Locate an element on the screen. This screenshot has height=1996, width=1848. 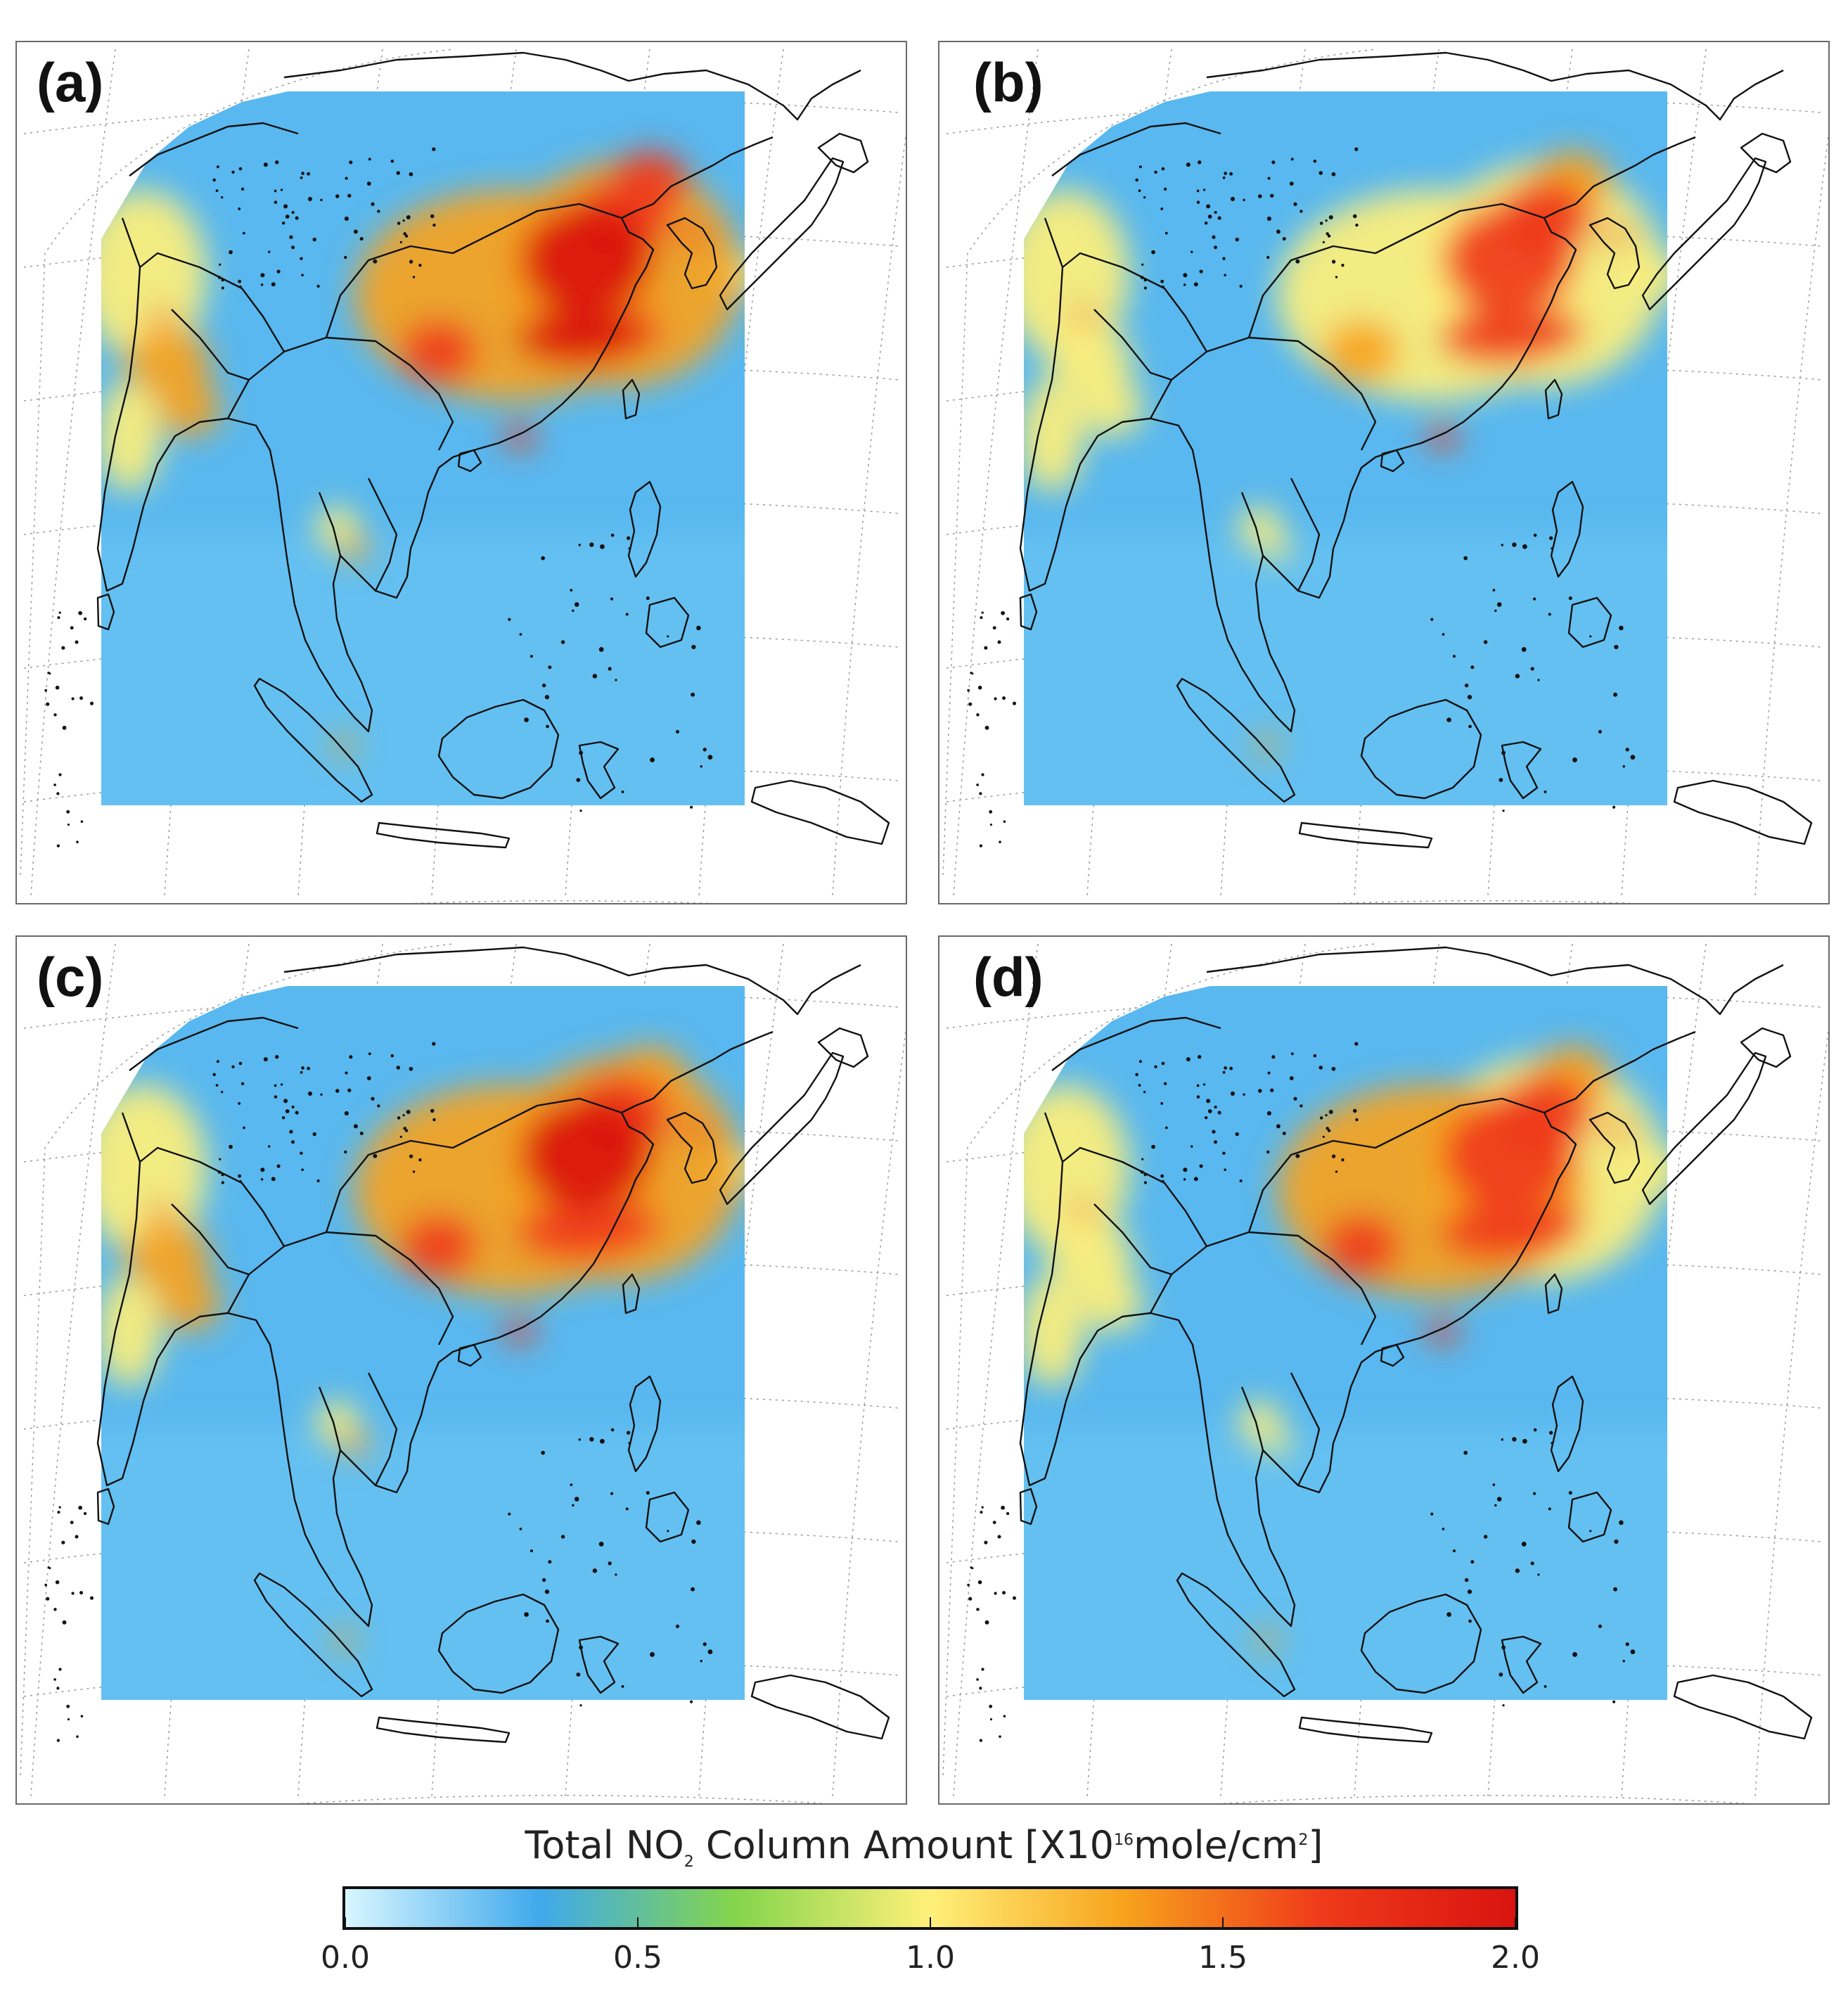
colorbar-title: Total NO2 Column Amount [X1016mole/cm2] is located at coordinates (924, 1847).